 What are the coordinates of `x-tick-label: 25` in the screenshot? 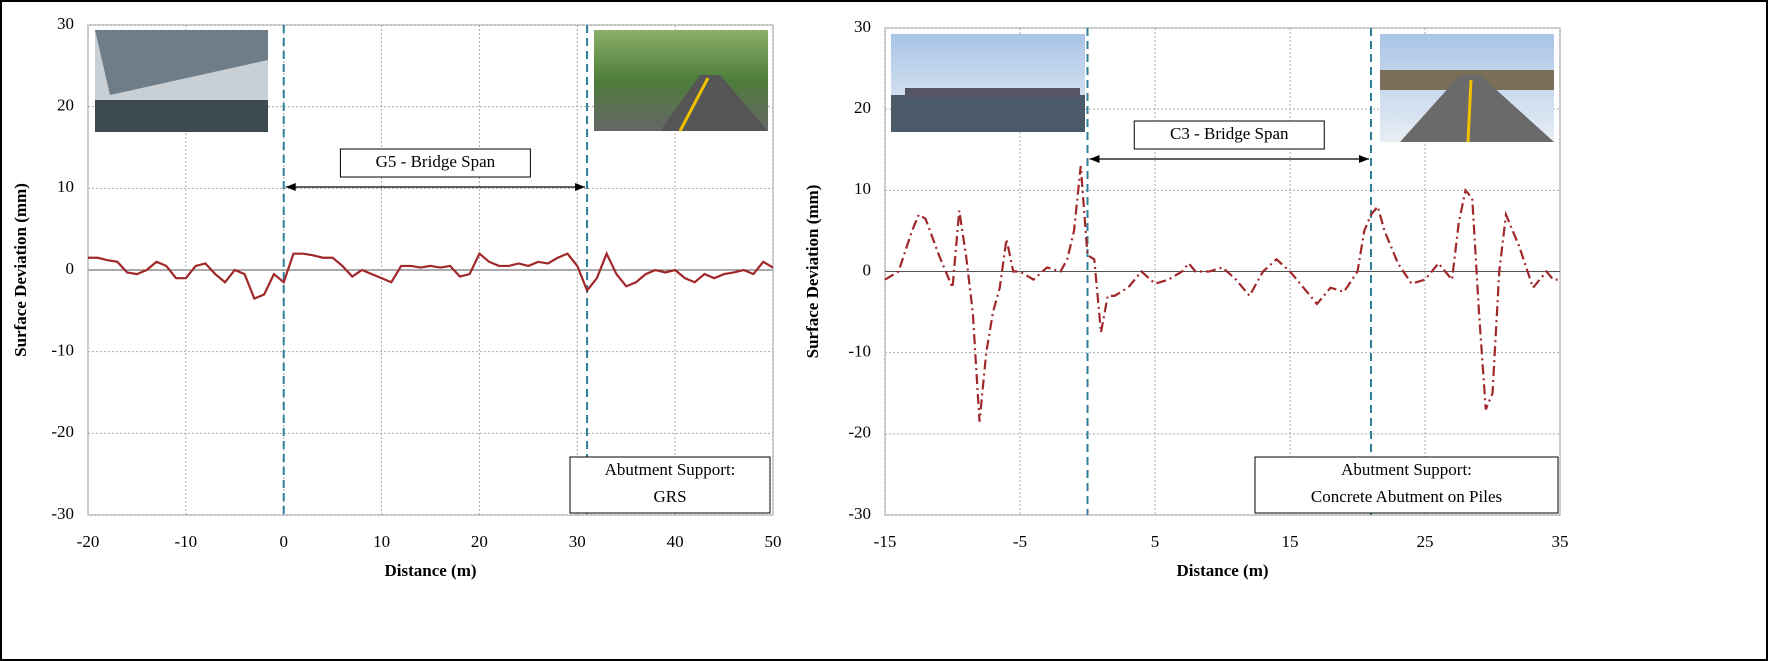 It's located at (1425, 541).